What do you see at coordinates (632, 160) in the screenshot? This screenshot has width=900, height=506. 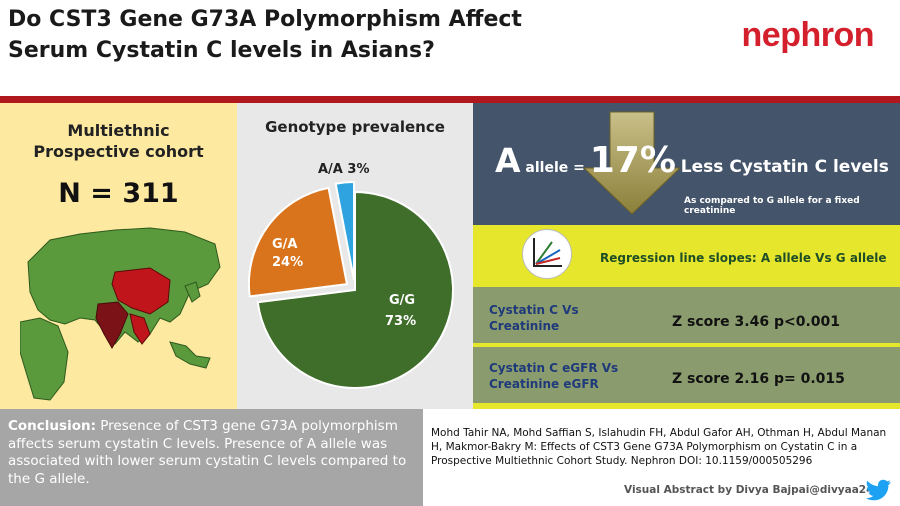 I see `allele-percent: 17%` at bounding box center [632, 160].